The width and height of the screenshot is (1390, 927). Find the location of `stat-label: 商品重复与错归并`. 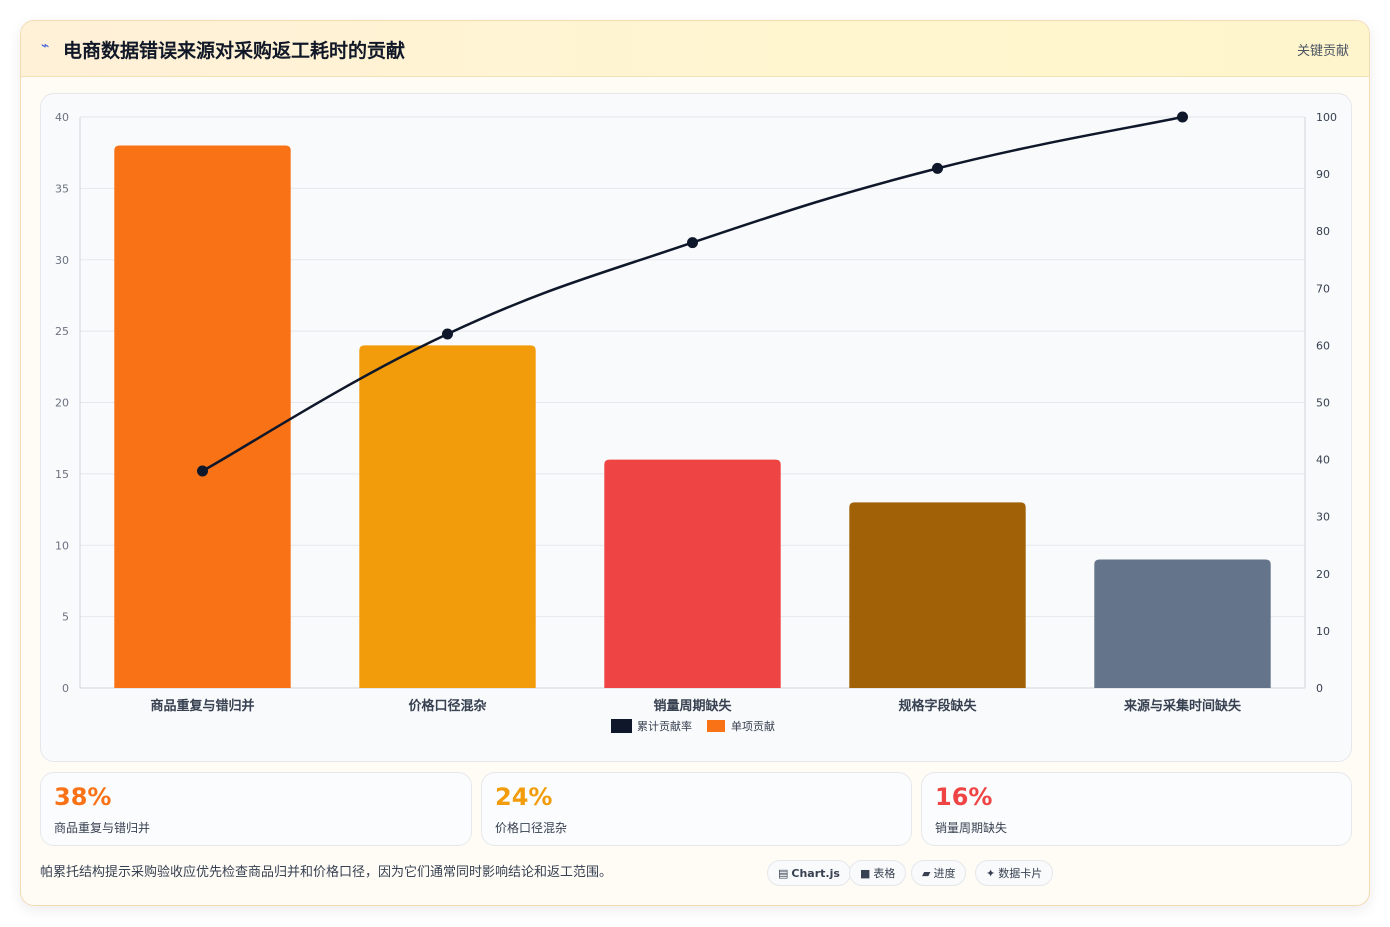

stat-label: 商品重复与错归并 is located at coordinates (102, 828).